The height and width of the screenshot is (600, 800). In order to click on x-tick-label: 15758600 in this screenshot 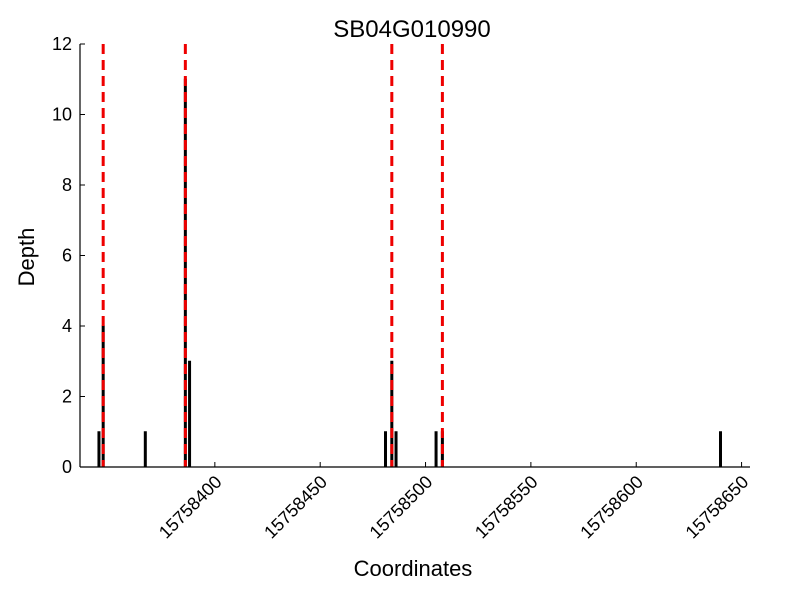, I will do `click(611, 507)`.